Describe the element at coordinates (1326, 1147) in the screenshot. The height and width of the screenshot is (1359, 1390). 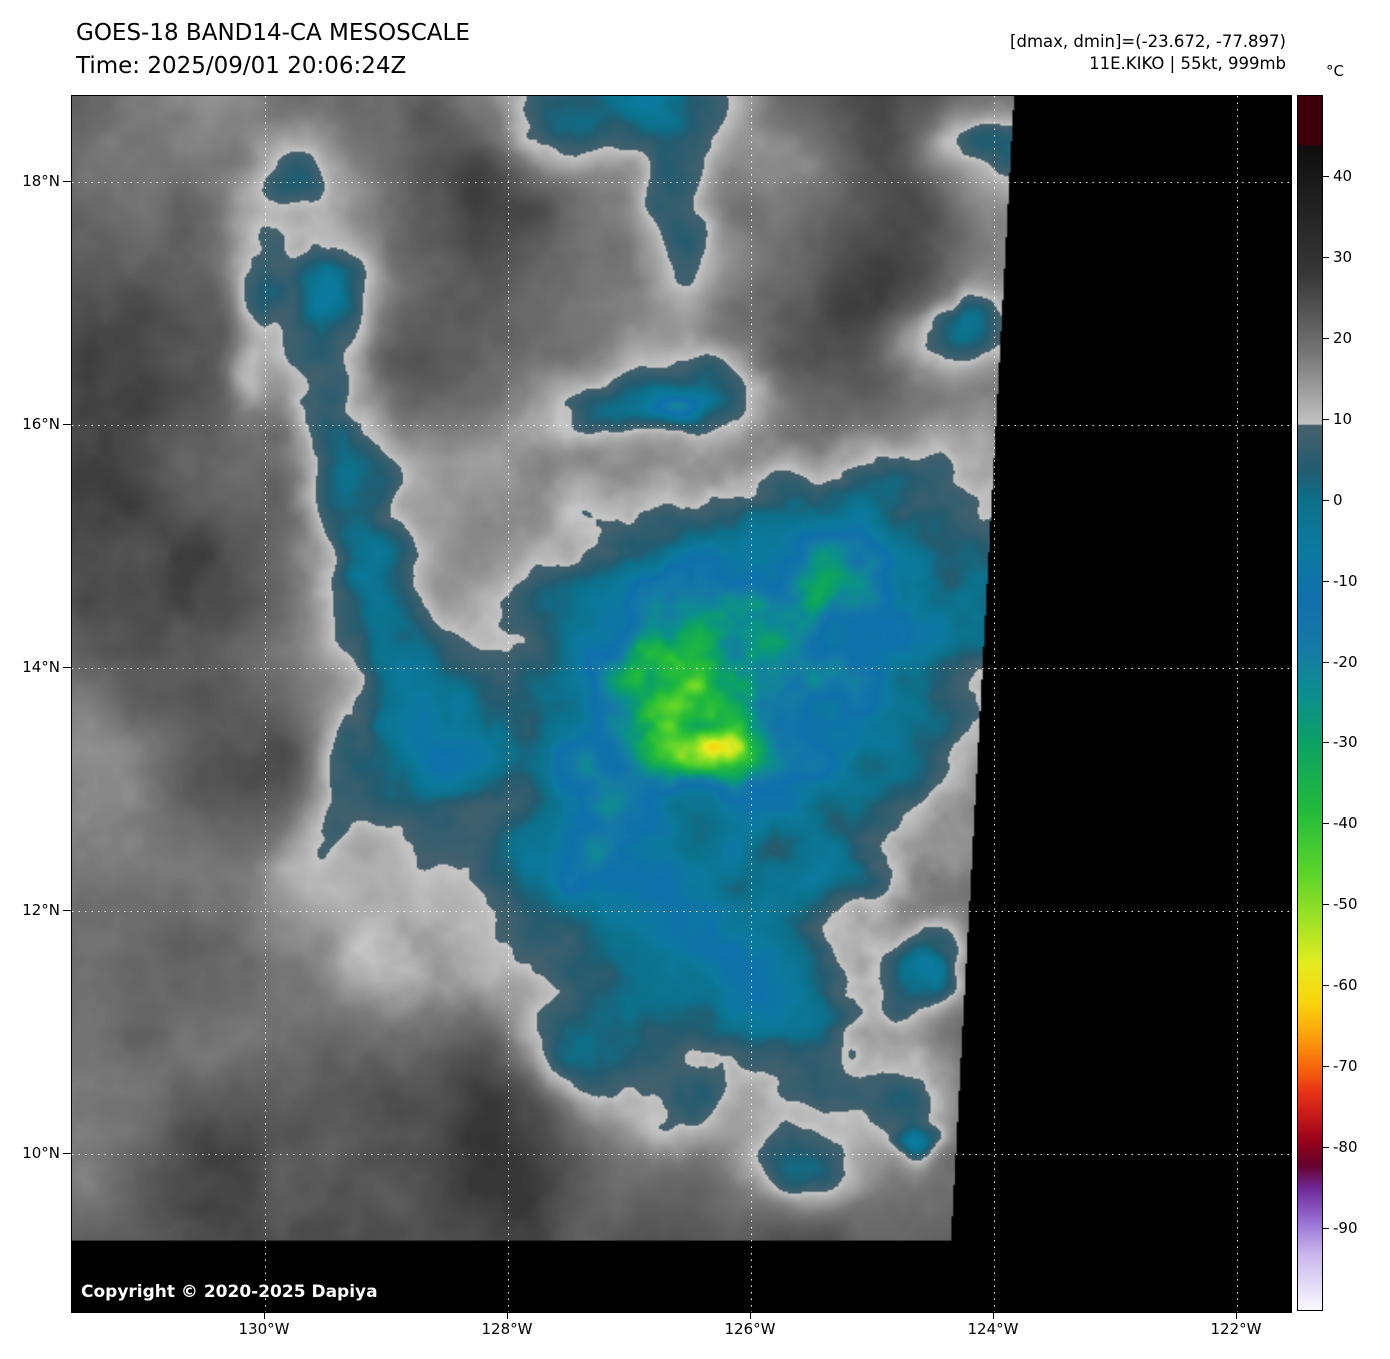
I see `cbtick-mark--80` at that location.